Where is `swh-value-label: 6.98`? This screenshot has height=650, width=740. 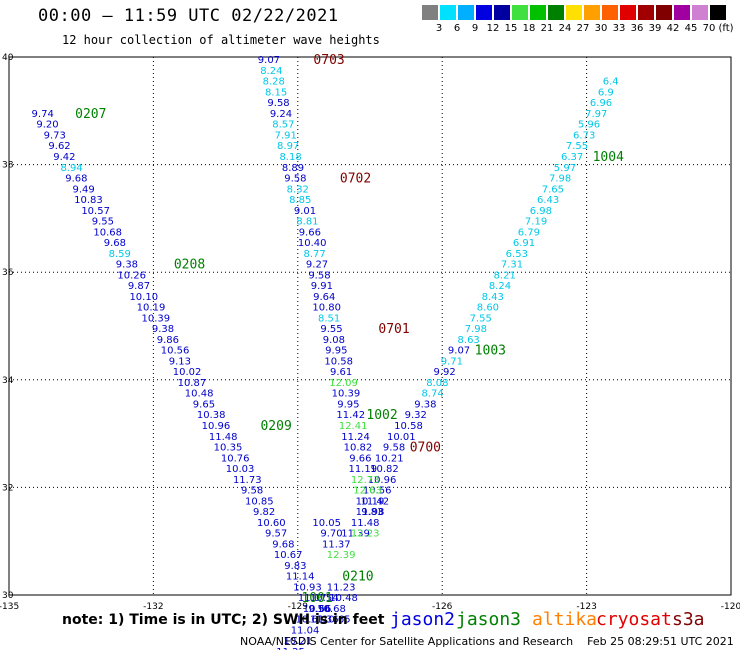
swh-value-label: 6.98 is located at coordinates (541, 211).